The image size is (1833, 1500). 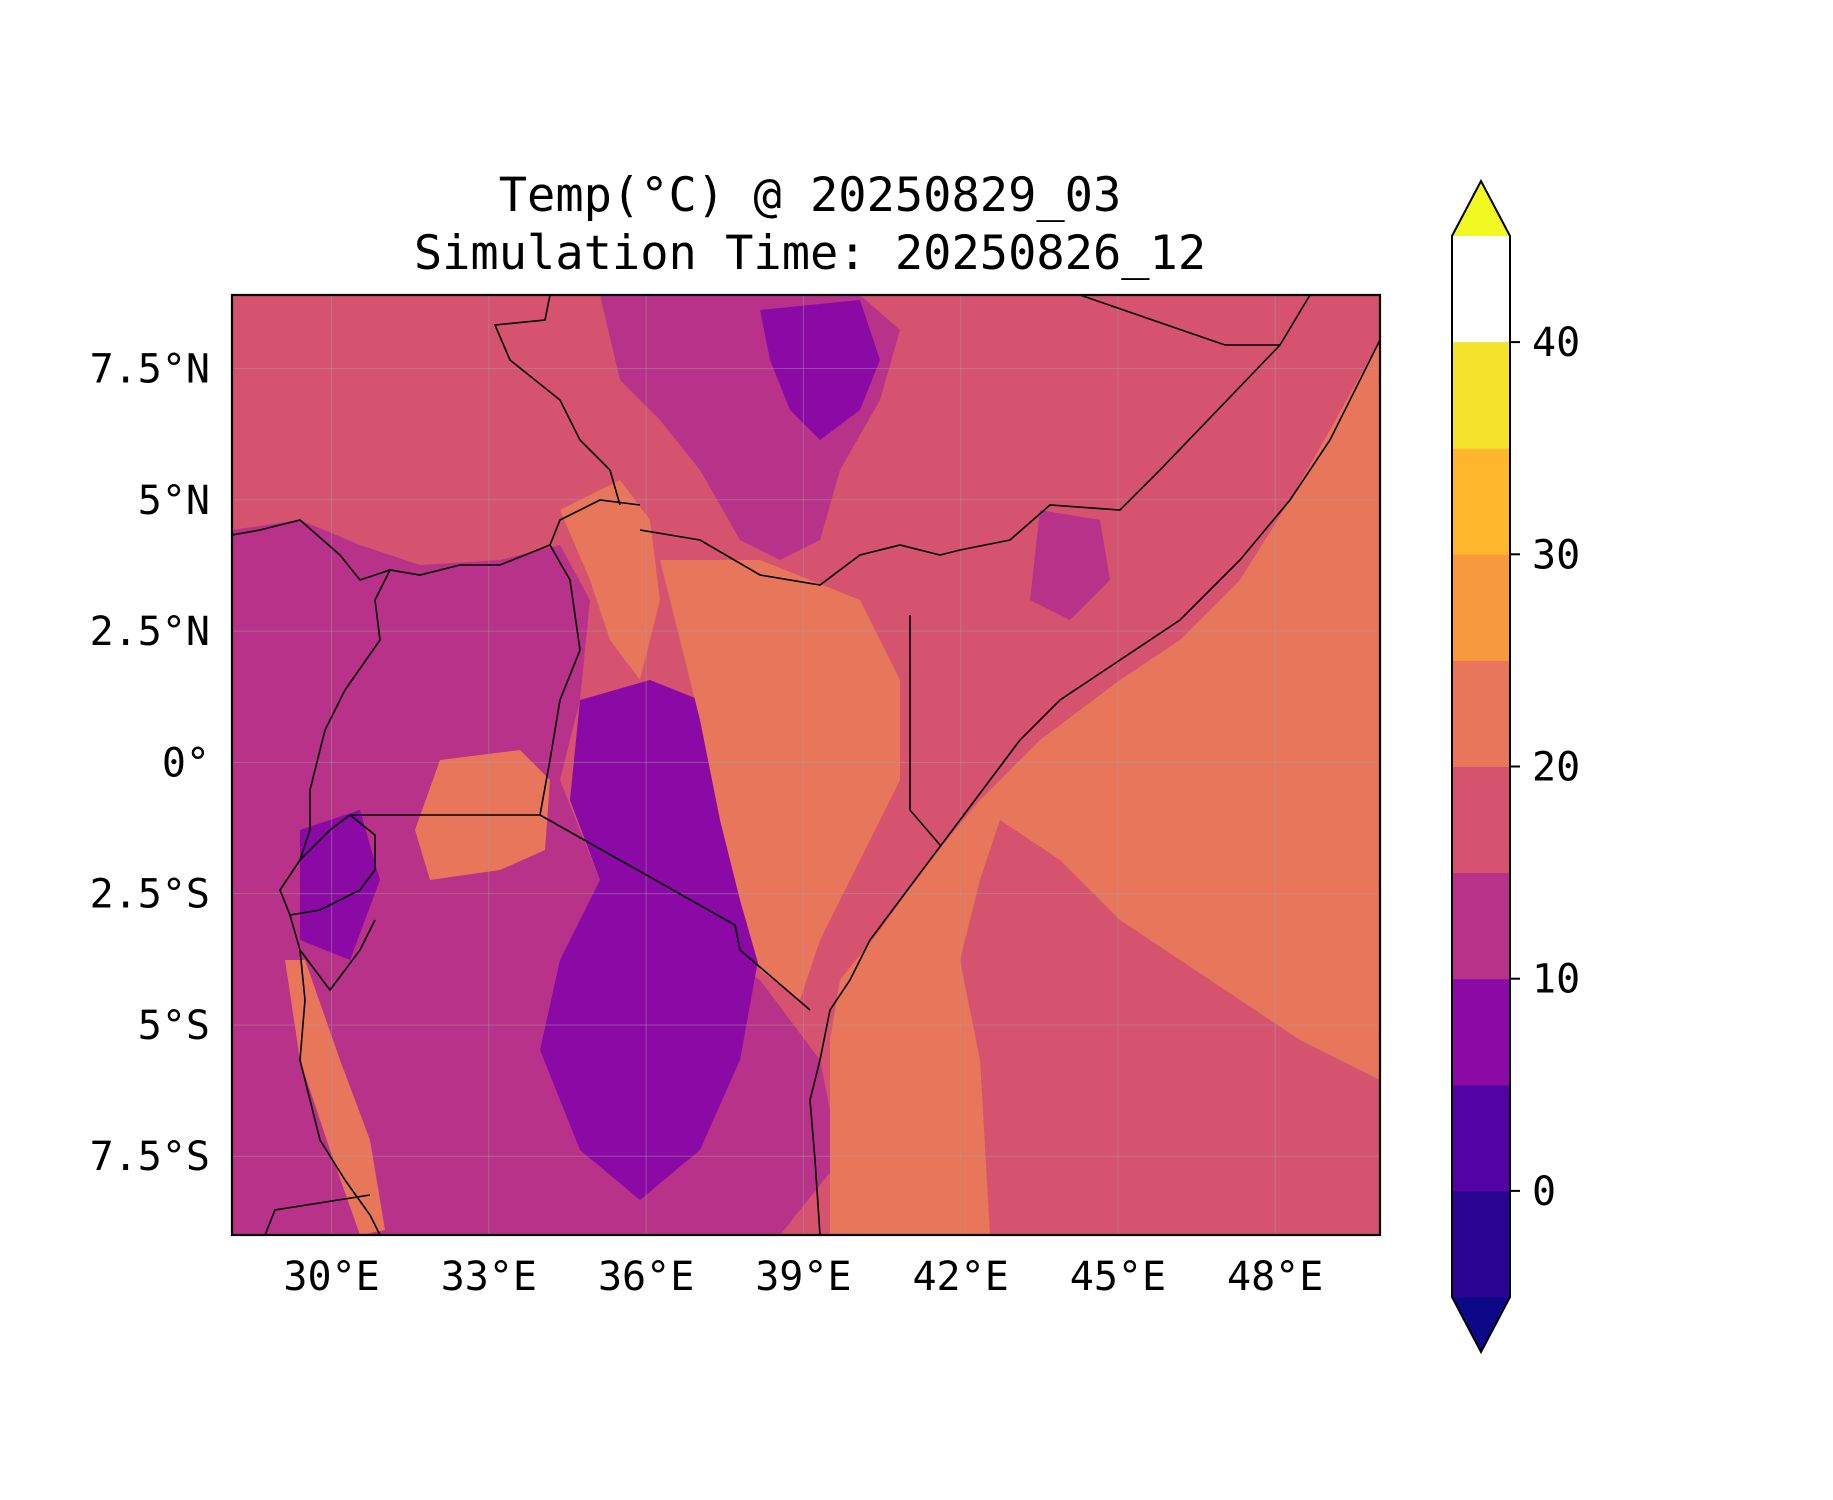 I want to click on border-drc-uganda, so click(x=345, y=715).